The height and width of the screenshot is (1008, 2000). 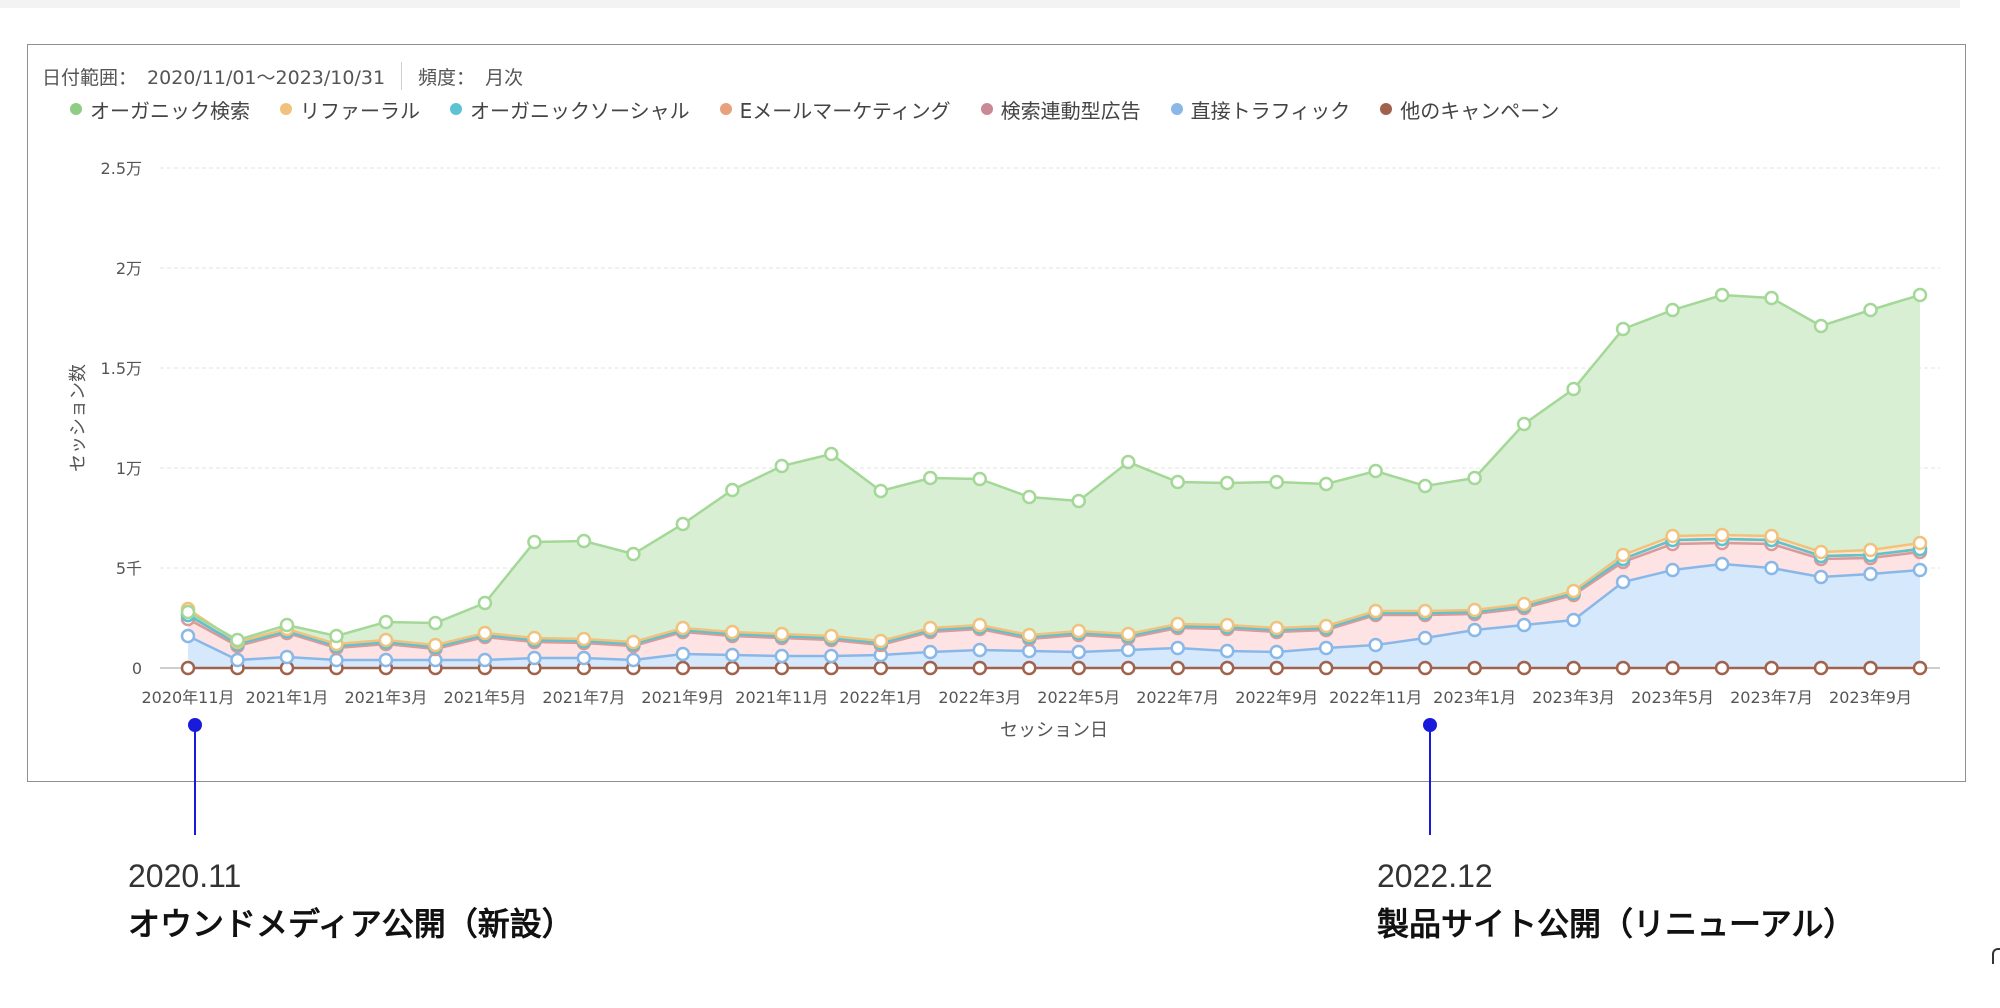 I want to click on y-tick-label: 2万, so click(x=129, y=268).